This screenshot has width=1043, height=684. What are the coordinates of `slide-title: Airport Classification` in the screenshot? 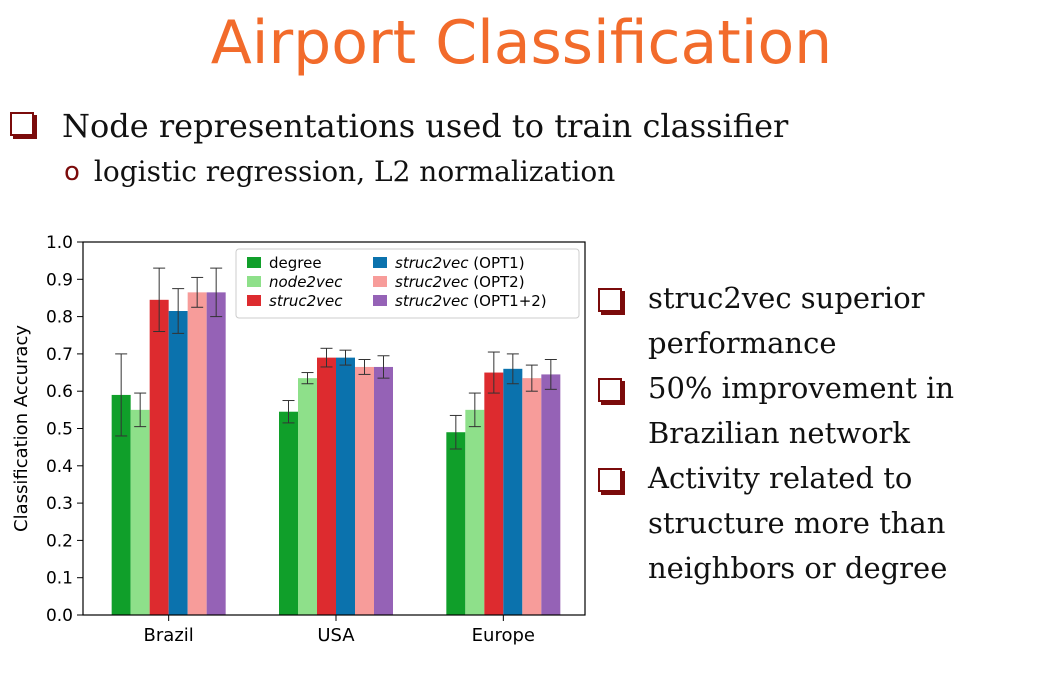 It's located at (521, 43).